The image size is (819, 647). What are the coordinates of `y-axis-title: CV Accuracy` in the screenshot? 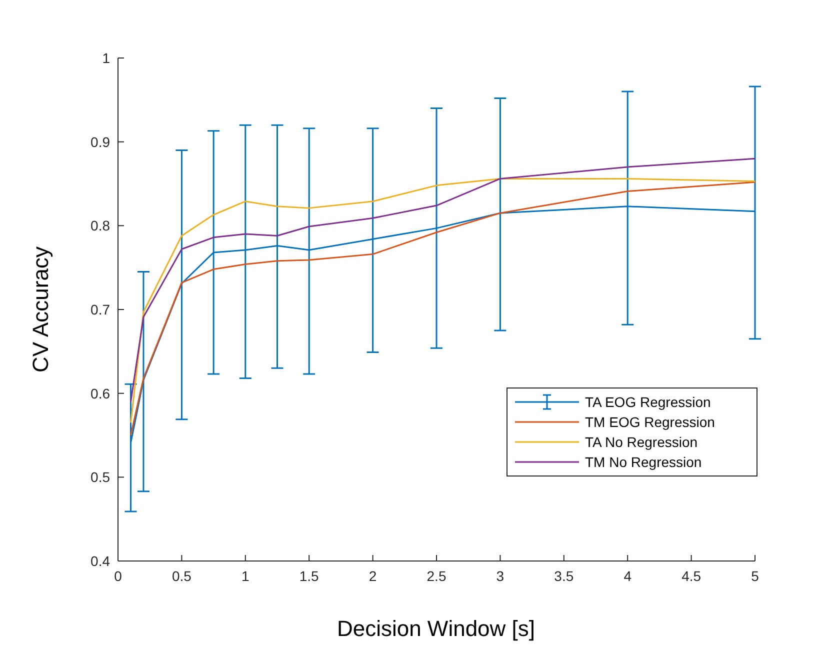 It's located at (40, 309).